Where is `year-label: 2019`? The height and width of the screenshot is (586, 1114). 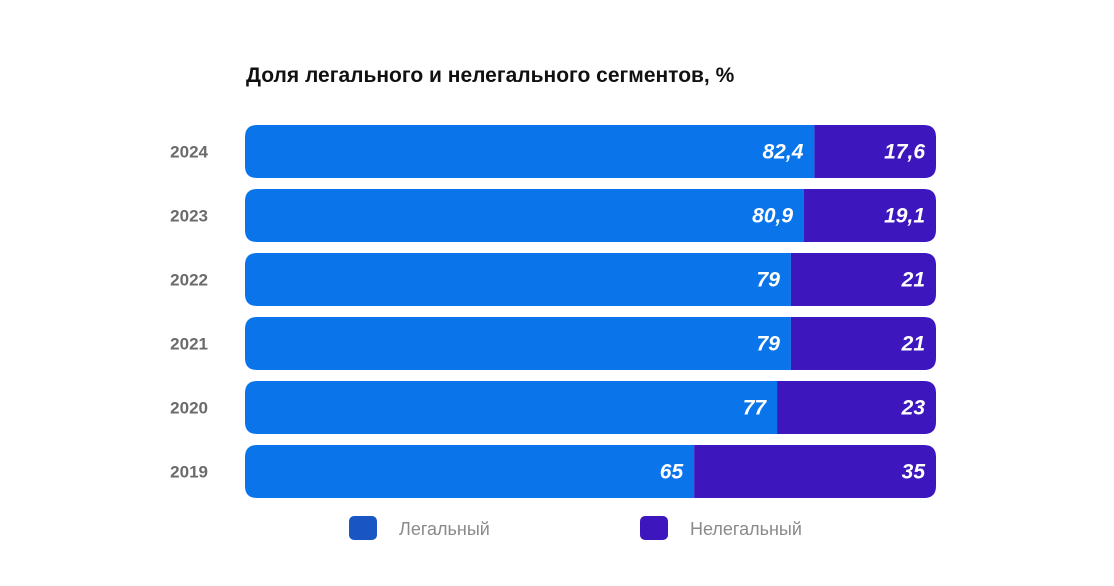
year-label: 2019 is located at coordinates (189, 472).